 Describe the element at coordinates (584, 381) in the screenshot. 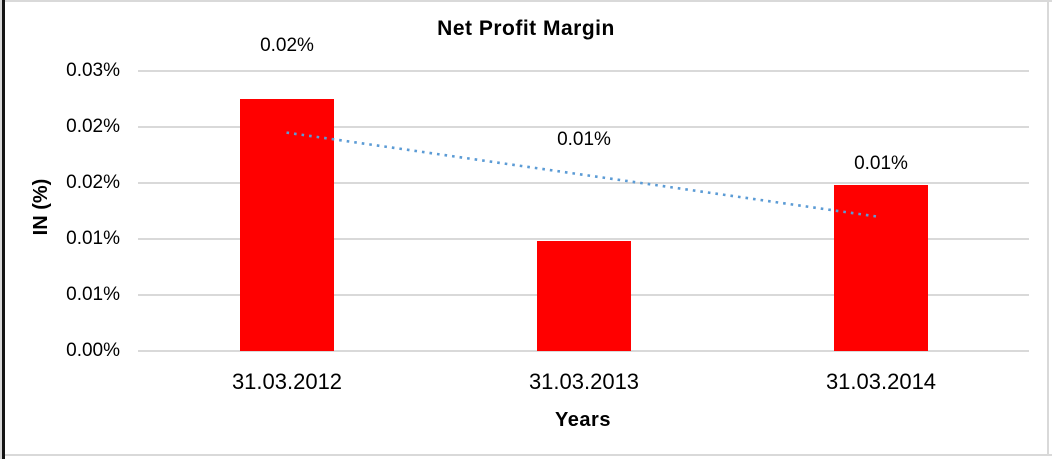

I see `x-axis-tick-label: 31.03.2013` at that location.